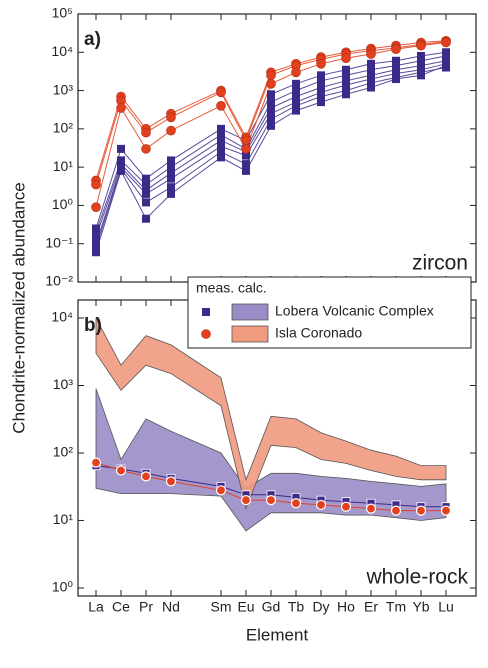  What do you see at coordinates (96, 607) in the screenshot?
I see `x-tick-label: La` at bounding box center [96, 607].